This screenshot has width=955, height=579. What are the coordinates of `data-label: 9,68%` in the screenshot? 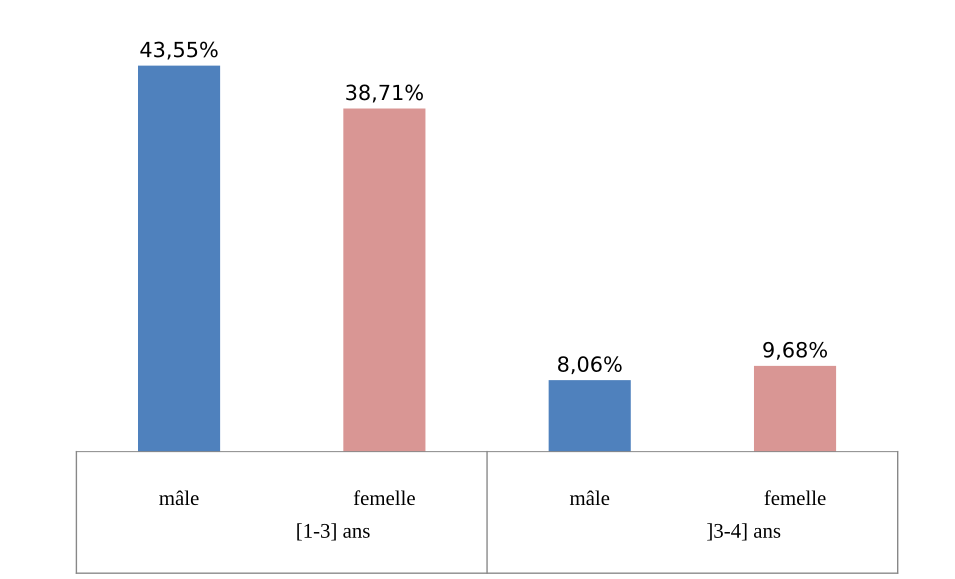 It's located at (795, 351).